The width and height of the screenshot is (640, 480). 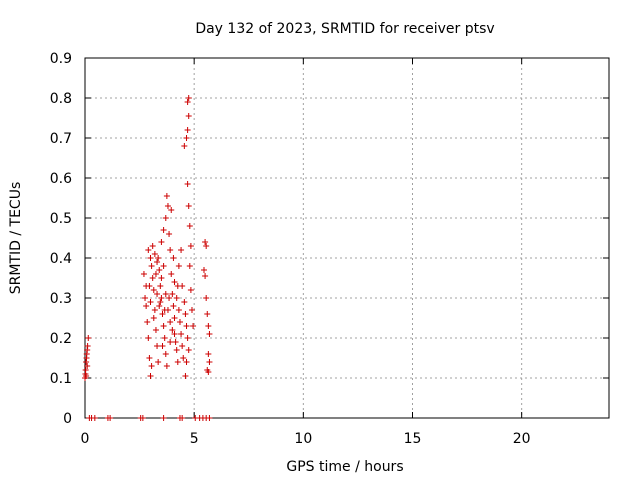 What do you see at coordinates (61, 259) in the screenshot?
I see `y-tick-label: 0.4` at bounding box center [61, 259].